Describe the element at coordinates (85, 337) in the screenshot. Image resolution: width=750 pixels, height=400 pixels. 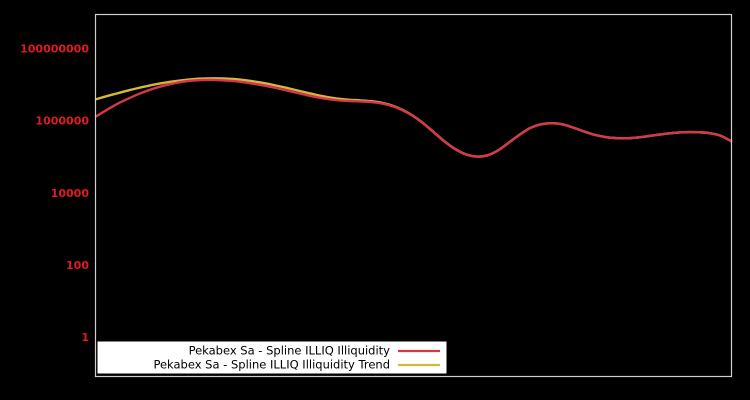
I see `y-axis-tick-0: 1` at that location.